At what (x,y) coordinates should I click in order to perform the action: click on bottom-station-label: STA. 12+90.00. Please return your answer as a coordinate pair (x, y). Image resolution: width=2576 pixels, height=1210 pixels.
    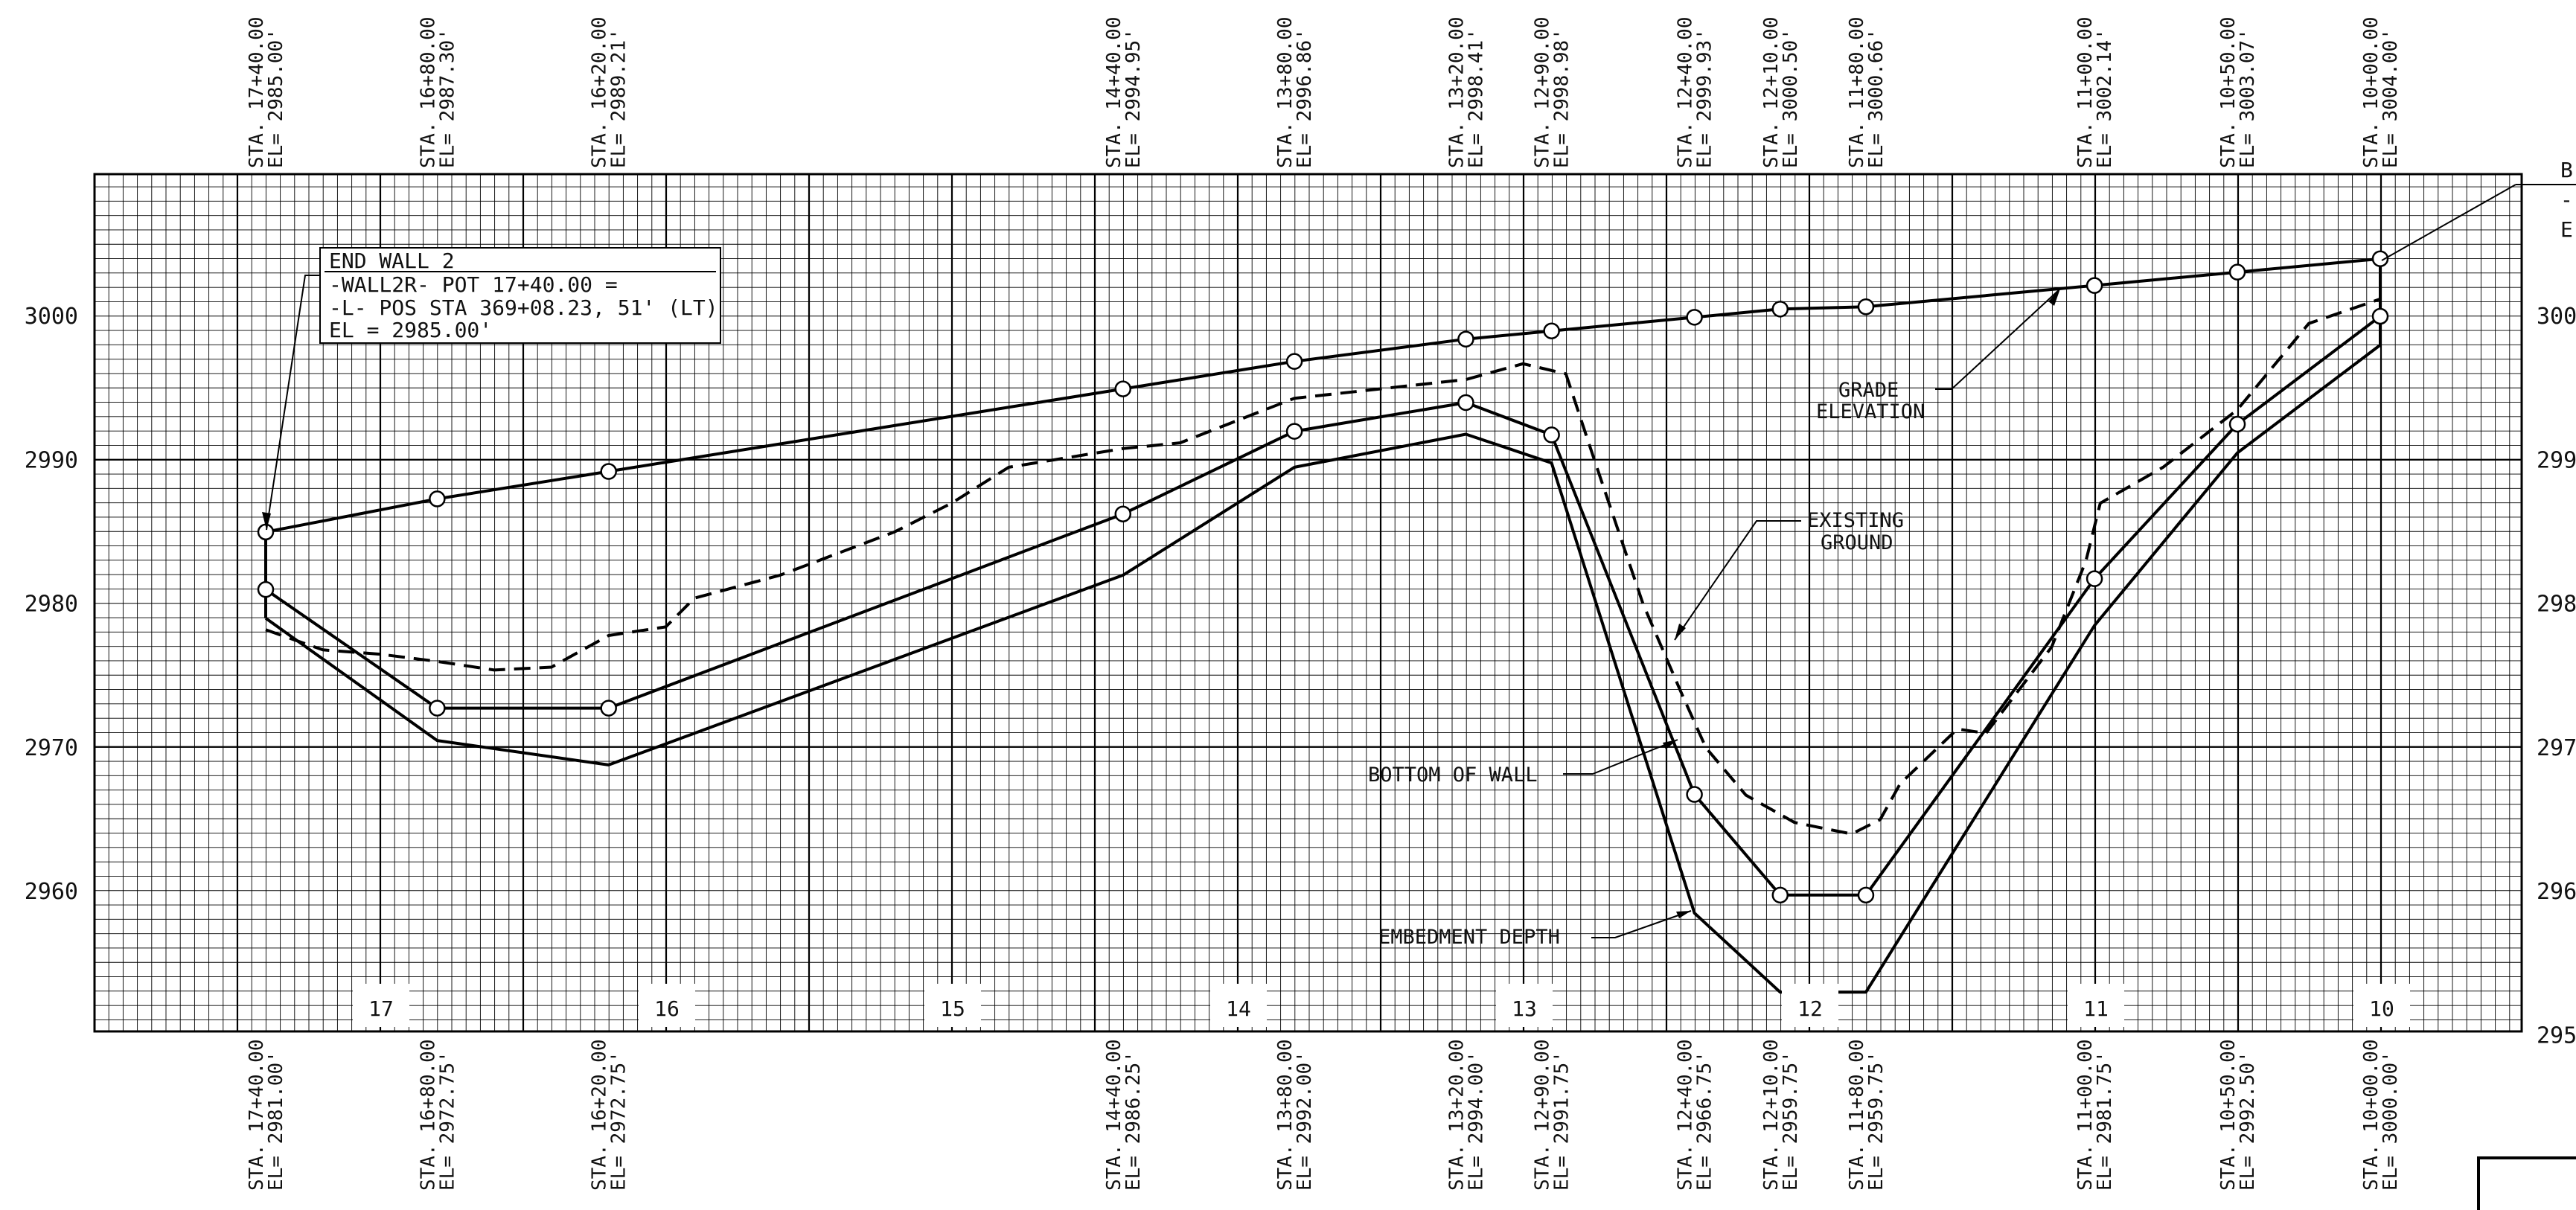
    Looking at the image, I should click on (1543, 1116).